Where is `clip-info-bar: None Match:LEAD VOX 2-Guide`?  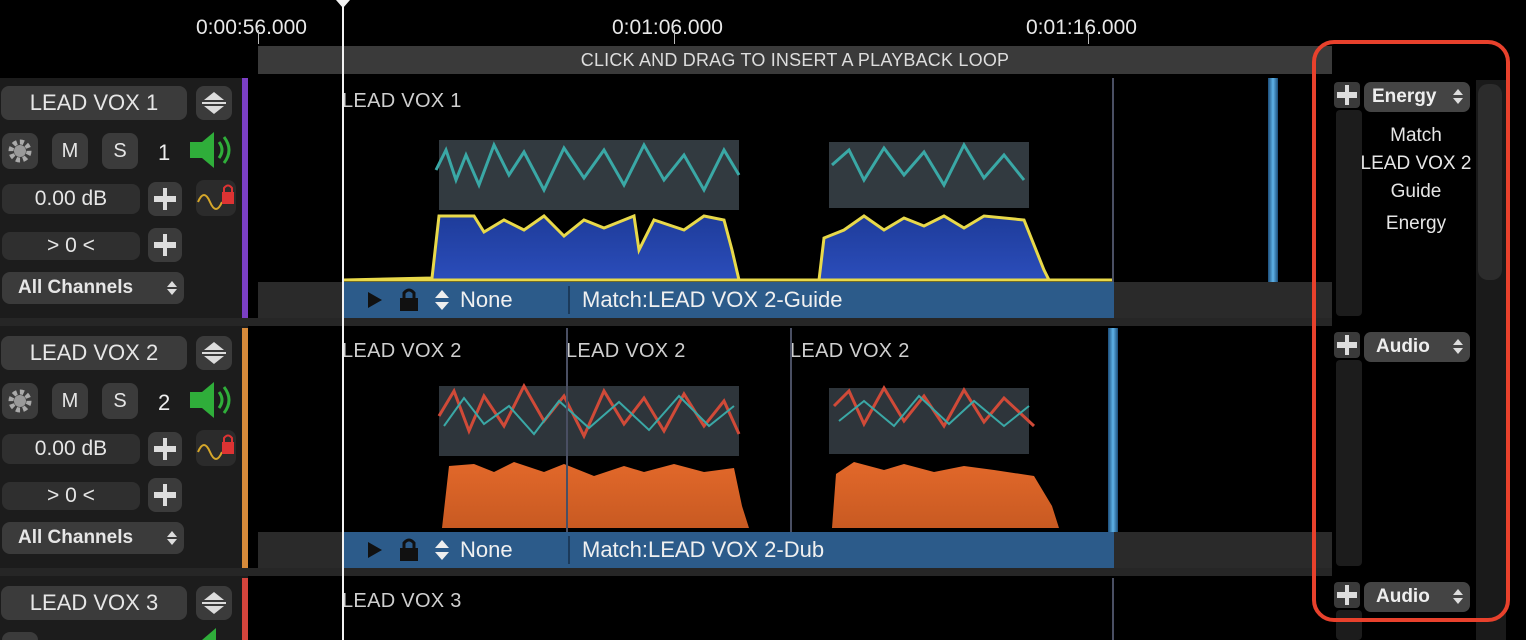
clip-info-bar: None Match:LEAD VOX 2-Guide is located at coordinates (729, 300).